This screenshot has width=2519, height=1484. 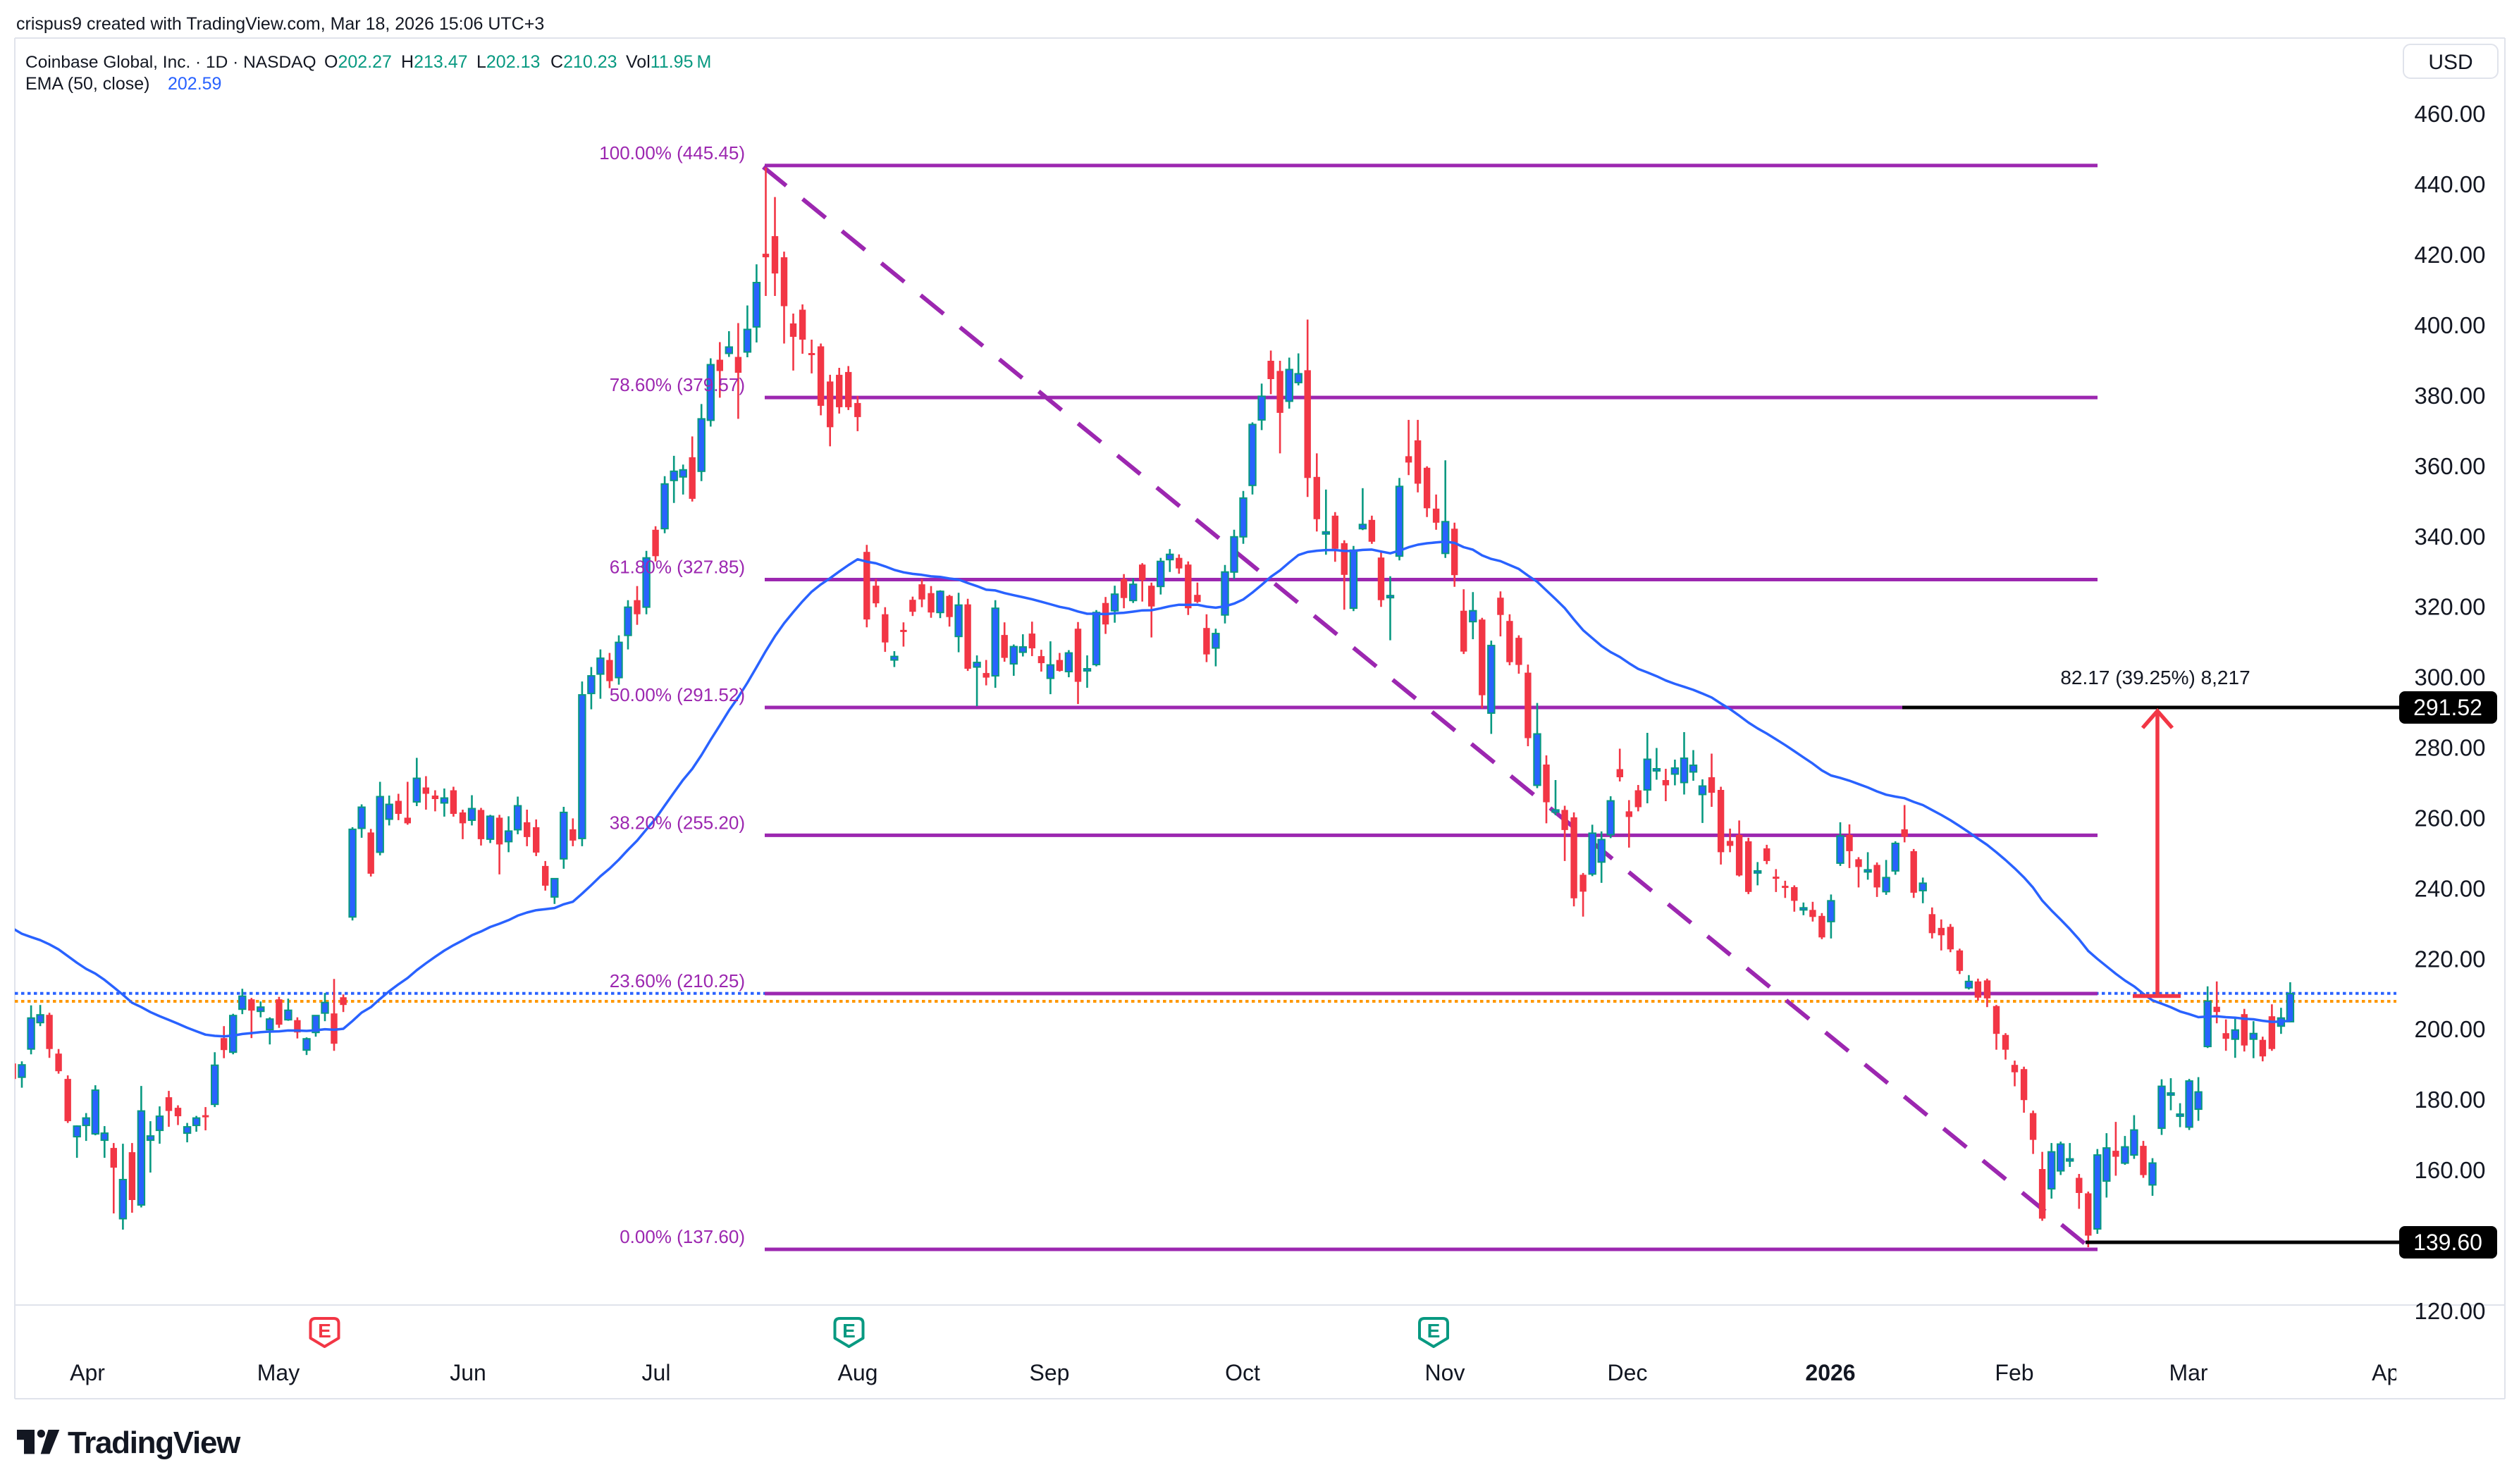 What do you see at coordinates (2450, 62) in the screenshot?
I see `svg-text: USD` at bounding box center [2450, 62].